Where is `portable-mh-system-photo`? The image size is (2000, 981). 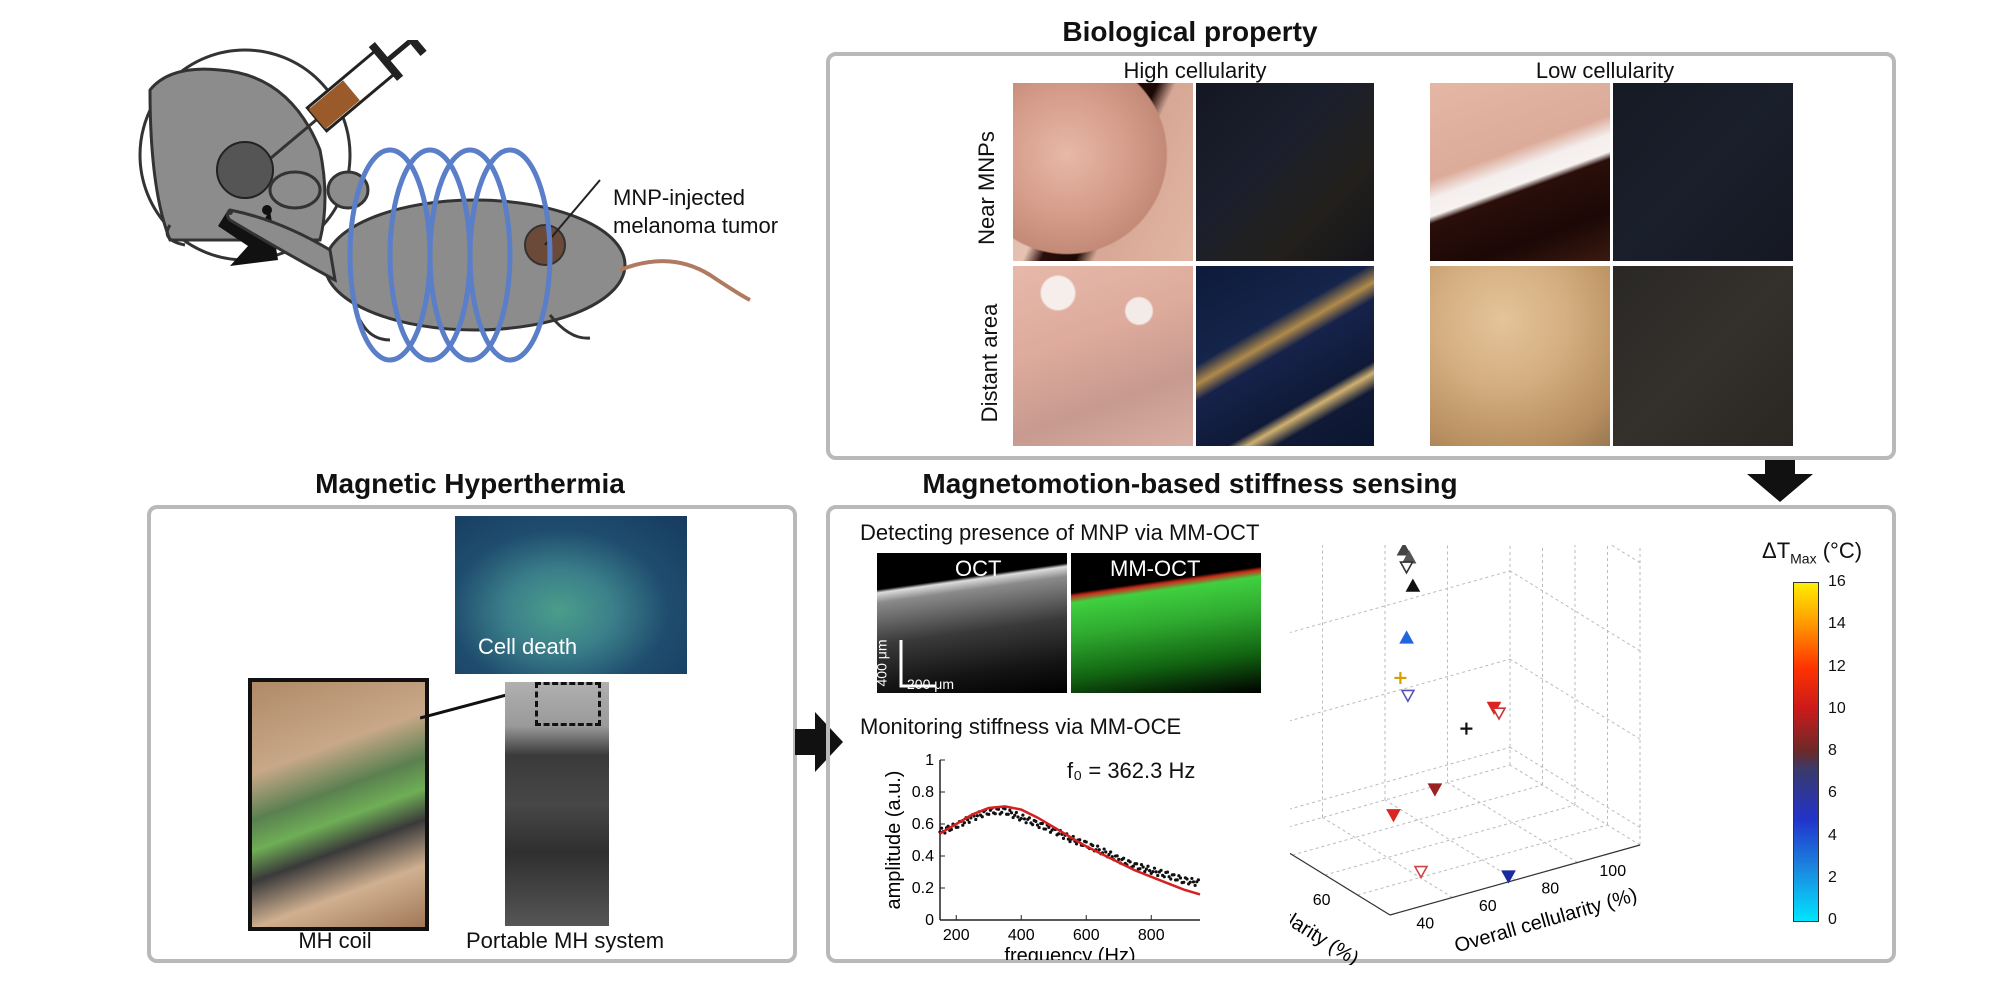
portable-mh-system-photo is located at coordinates (557, 804).